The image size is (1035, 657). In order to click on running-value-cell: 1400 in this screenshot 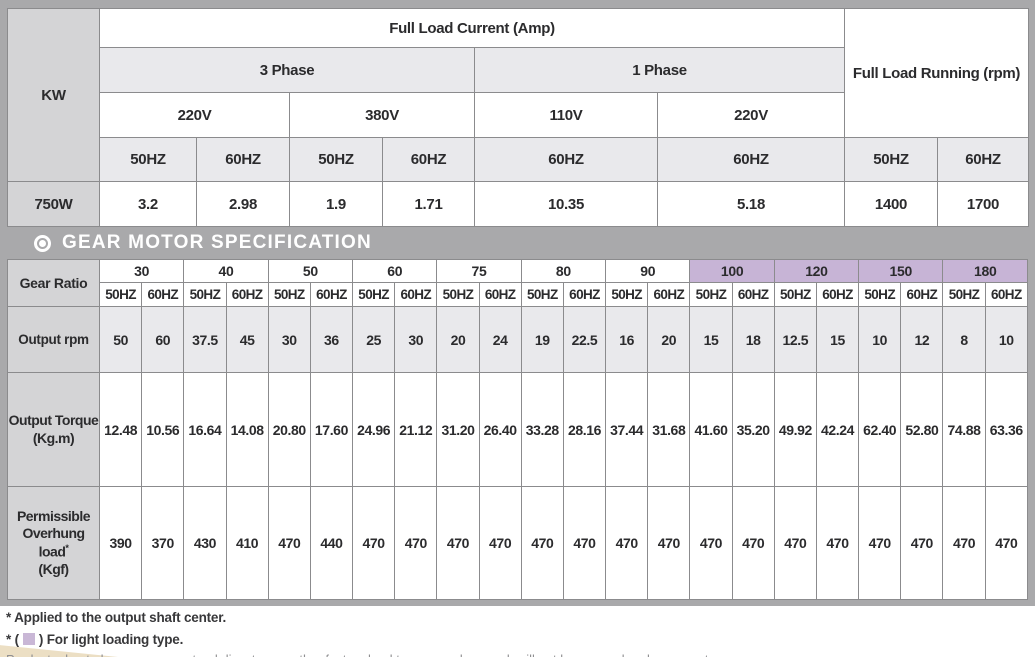, I will do `click(891, 204)`.